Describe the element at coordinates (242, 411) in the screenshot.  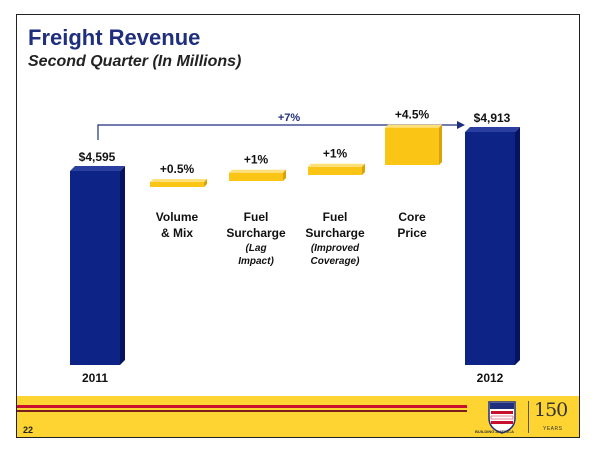
I see `footer-stripe-dark` at that location.